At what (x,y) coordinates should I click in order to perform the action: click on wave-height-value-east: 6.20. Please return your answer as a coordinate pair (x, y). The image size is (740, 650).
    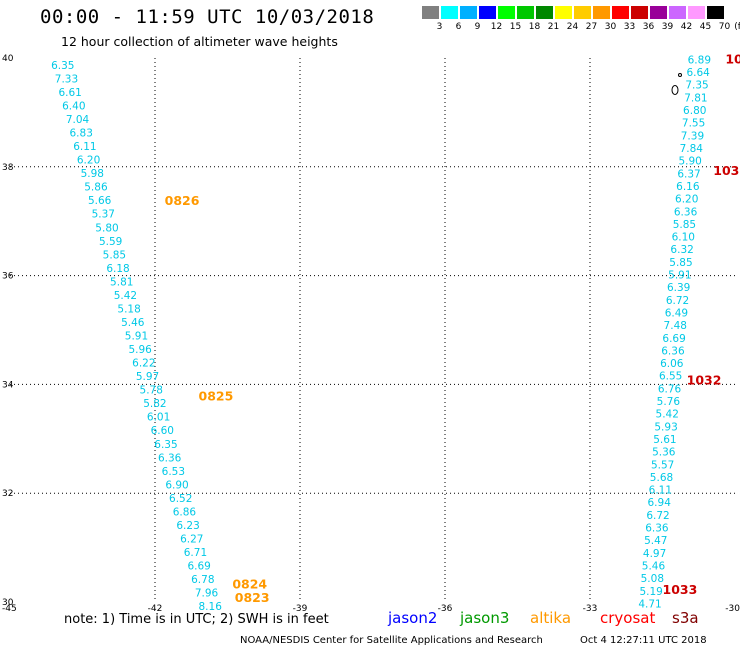
    Looking at the image, I should click on (686, 200).